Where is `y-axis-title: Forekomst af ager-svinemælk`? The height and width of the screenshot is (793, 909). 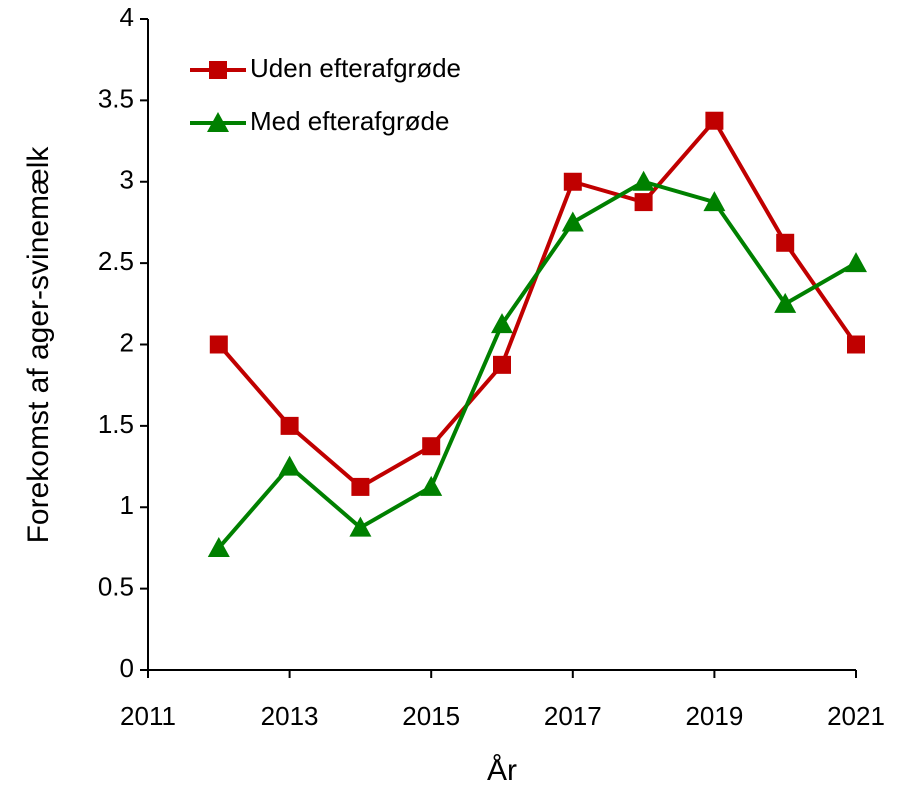
y-axis-title: Forekomst af ager-svinemælk is located at coordinates (38, 345).